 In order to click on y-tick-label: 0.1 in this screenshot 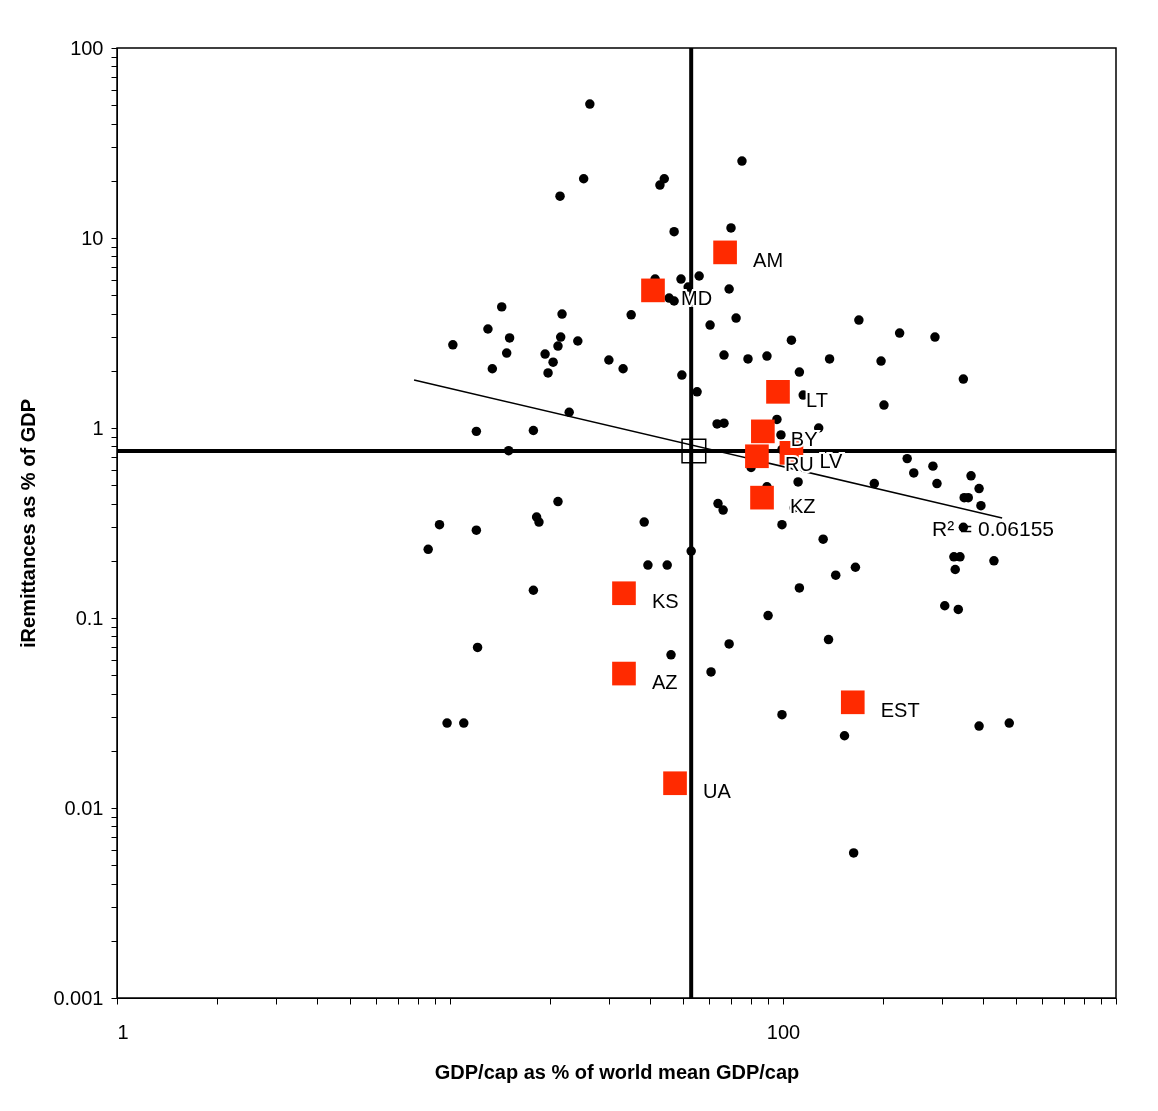, I will do `click(89, 617)`.